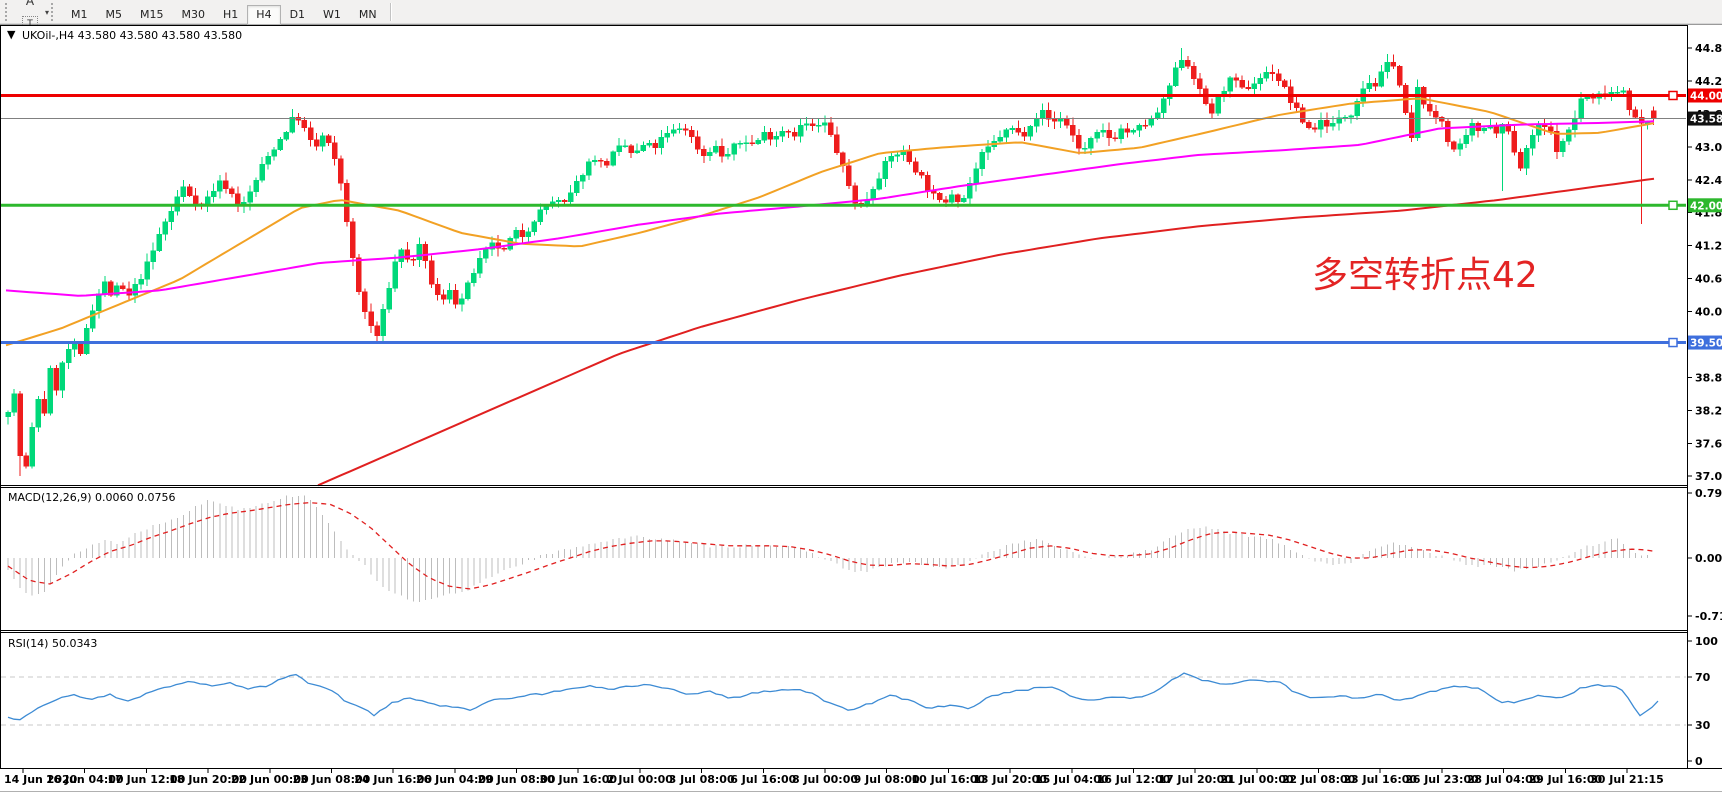 The image size is (1722, 795). I want to click on time-tick: 24 Jun 16:00, so click(393, 779).